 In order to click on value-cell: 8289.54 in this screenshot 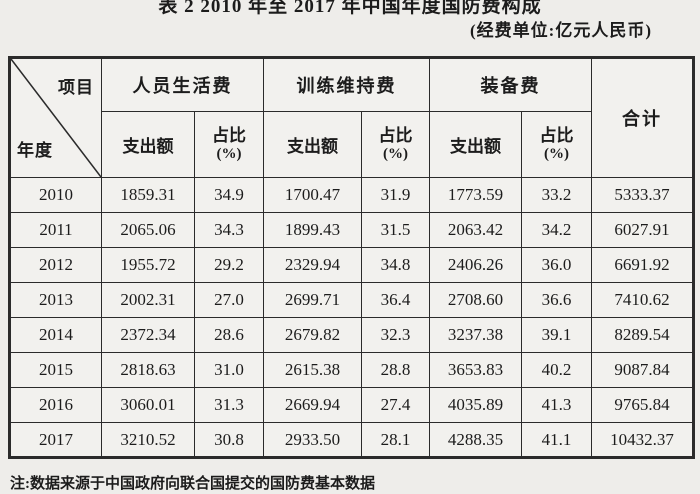, I will do `click(642, 335)`.